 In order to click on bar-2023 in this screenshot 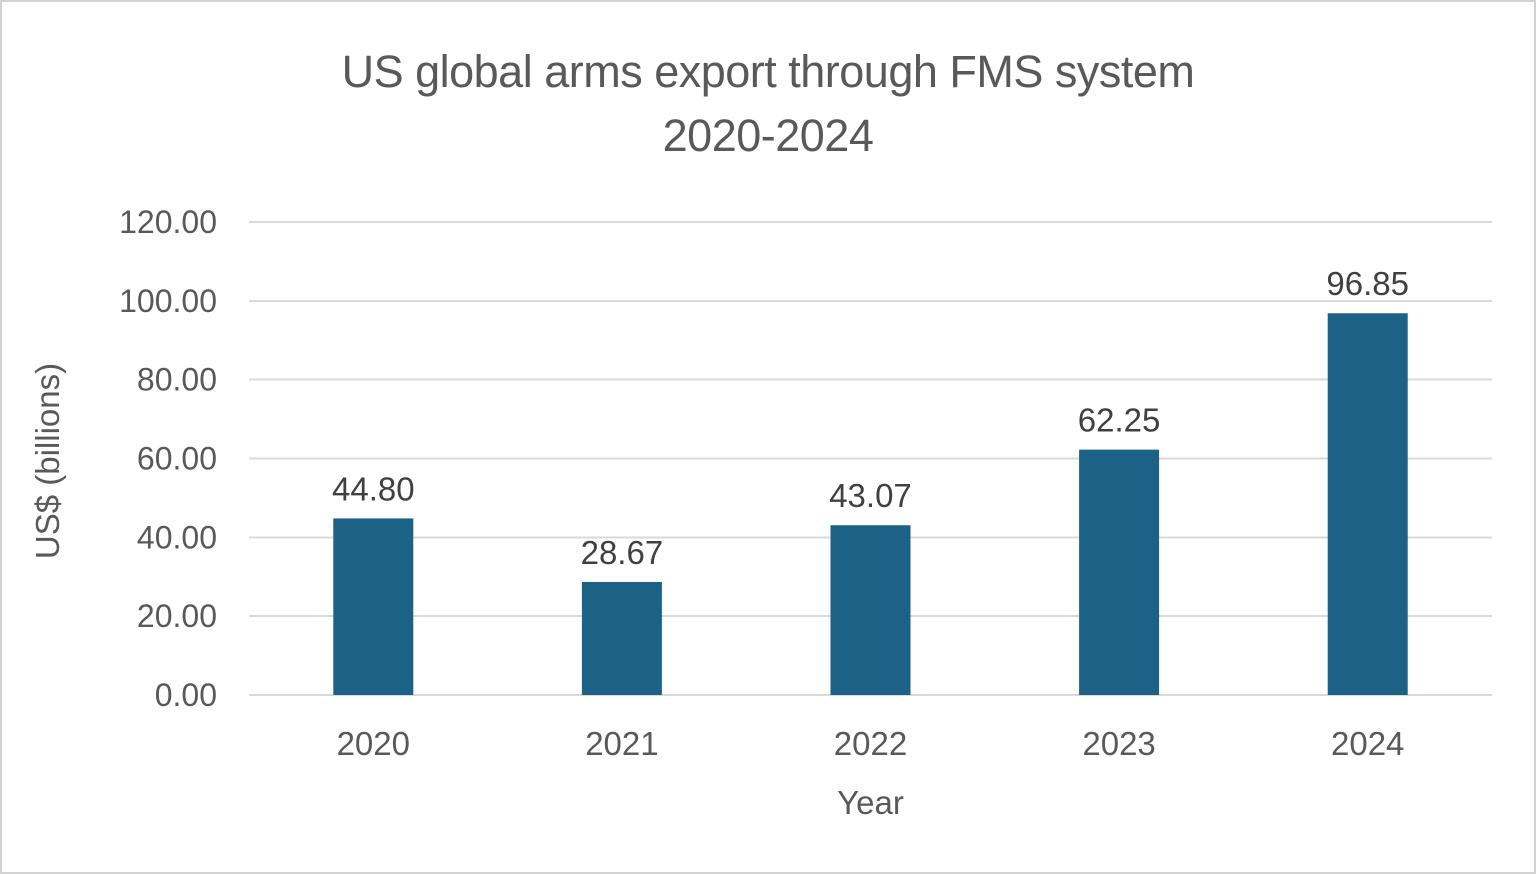, I will do `click(1119, 572)`.